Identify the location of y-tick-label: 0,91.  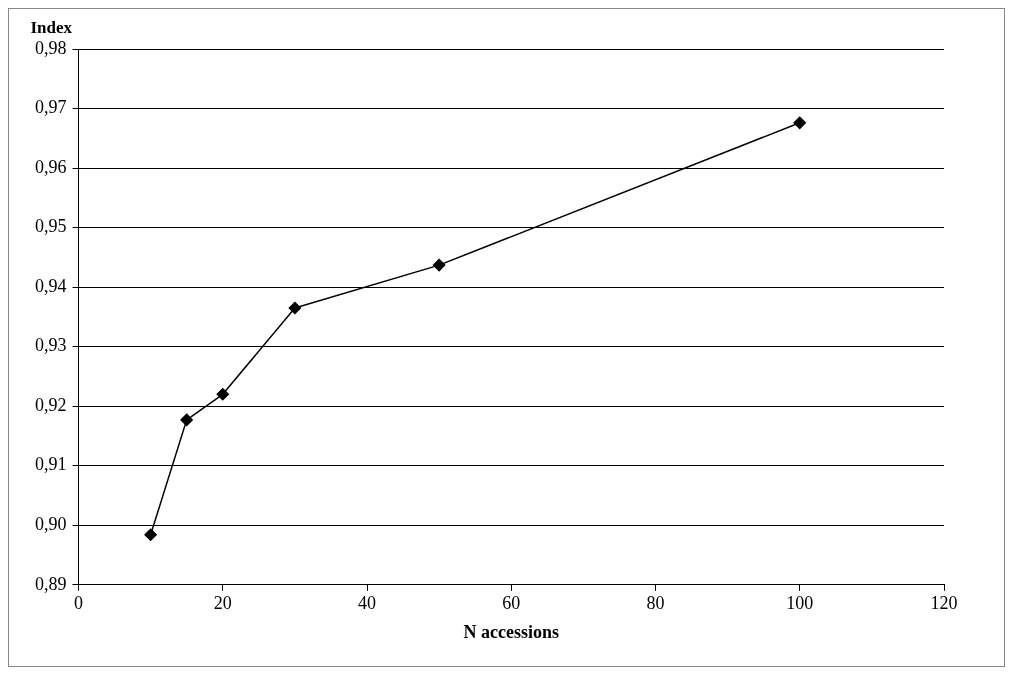
(51, 464).